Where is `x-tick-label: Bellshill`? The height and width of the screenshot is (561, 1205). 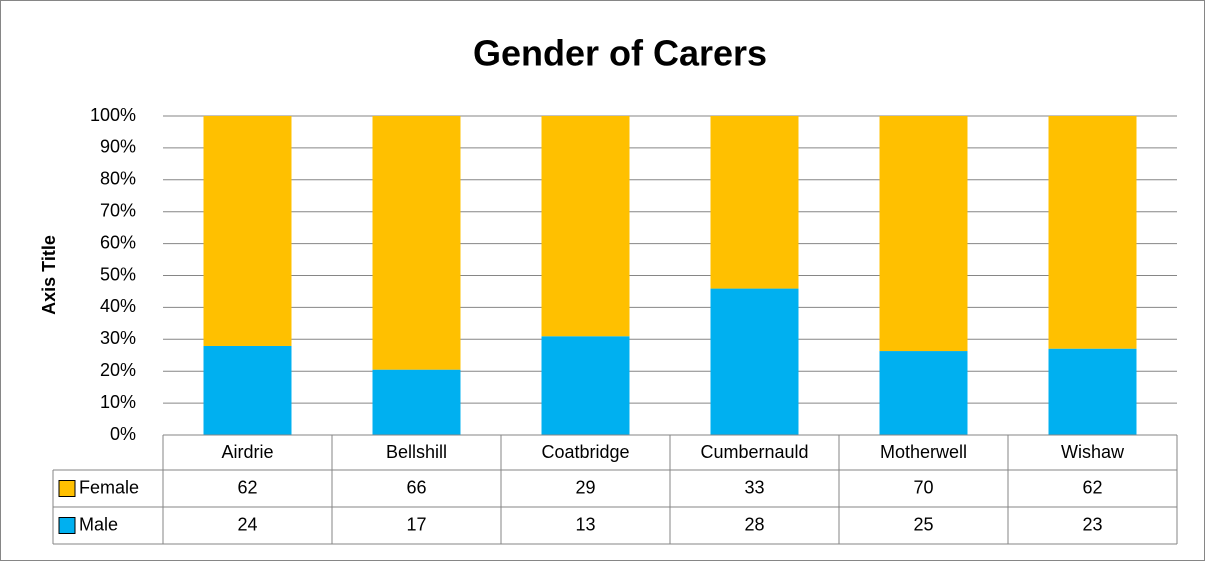 x-tick-label: Bellshill is located at coordinates (416, 452).